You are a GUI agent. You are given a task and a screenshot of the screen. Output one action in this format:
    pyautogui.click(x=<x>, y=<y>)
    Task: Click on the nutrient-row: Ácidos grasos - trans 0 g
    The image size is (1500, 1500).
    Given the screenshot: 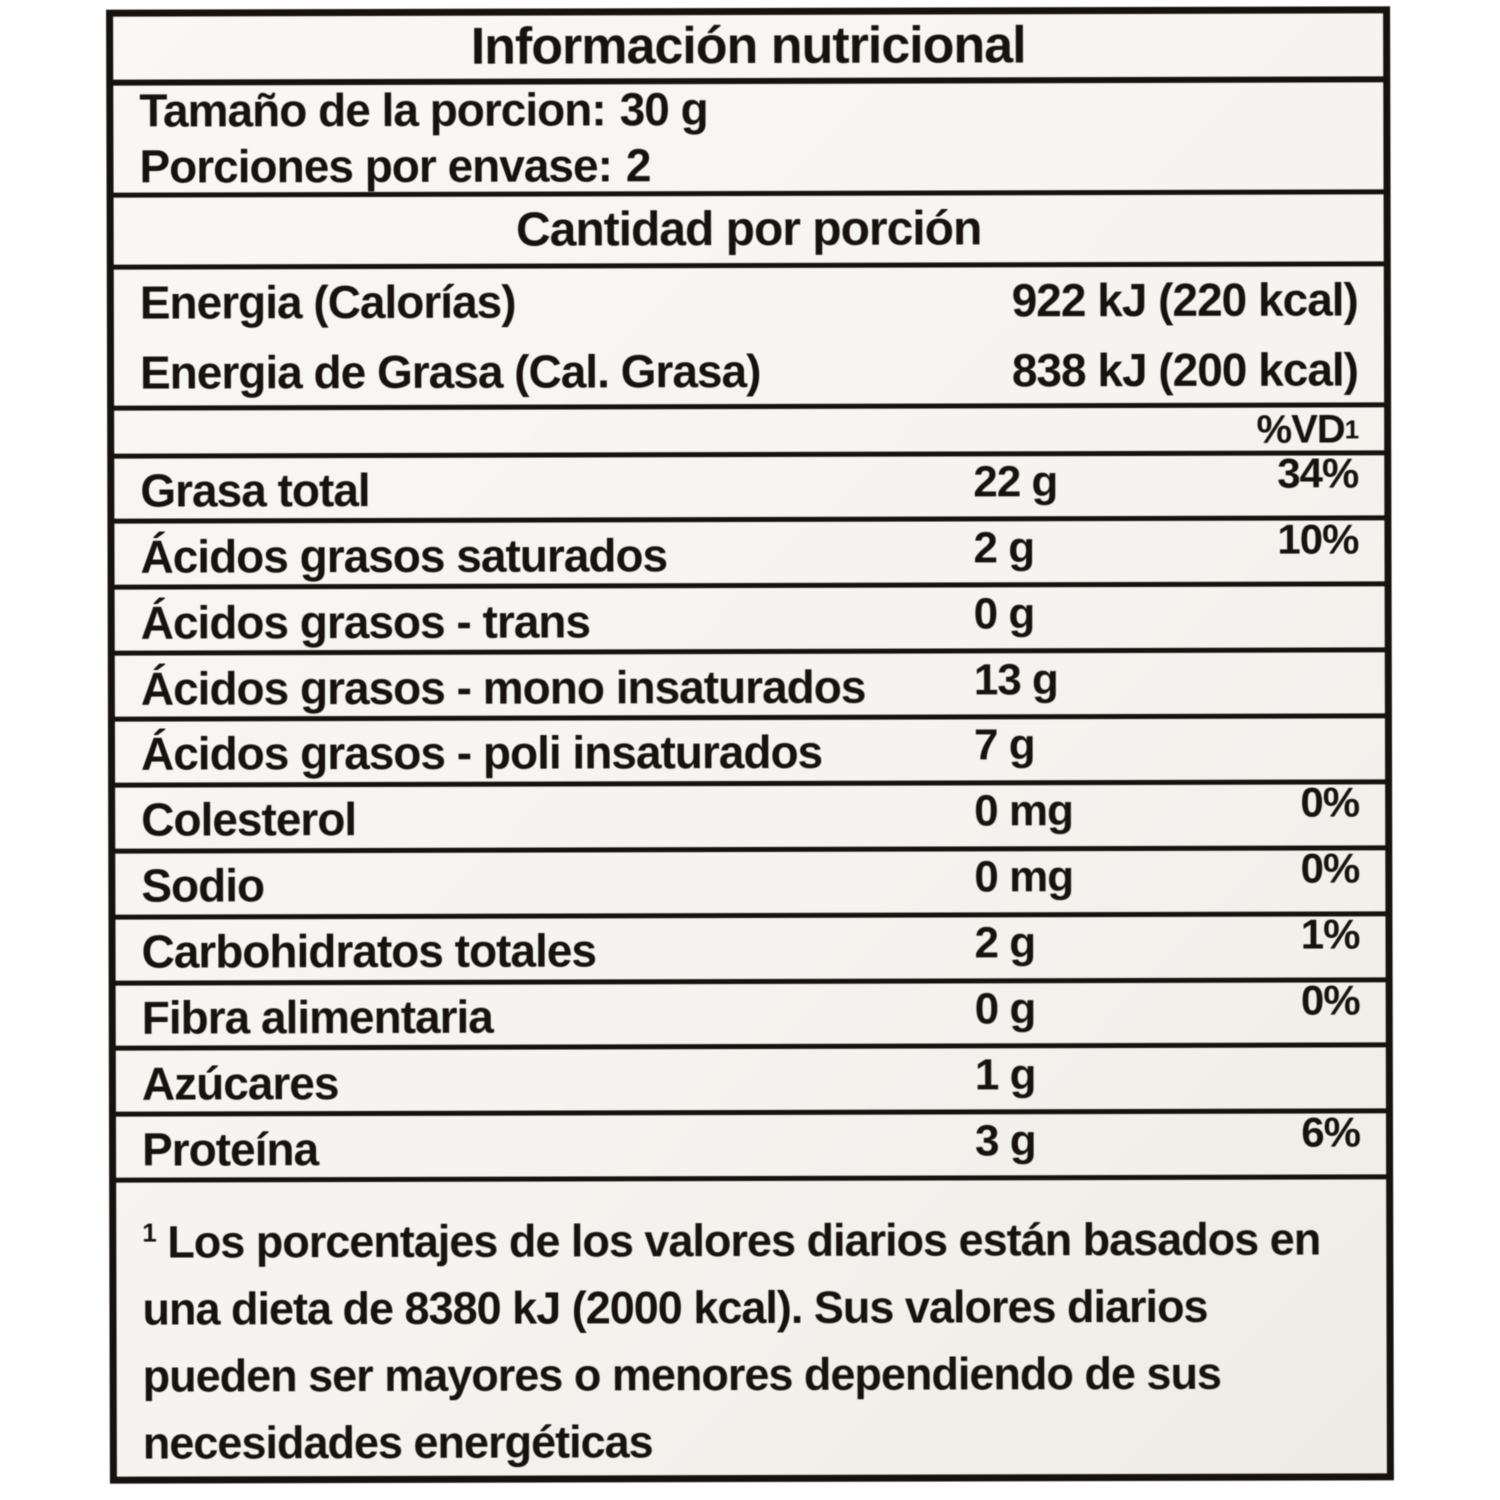 What is the action you would take?
    pyautogui.click(x=749, y=621)
    